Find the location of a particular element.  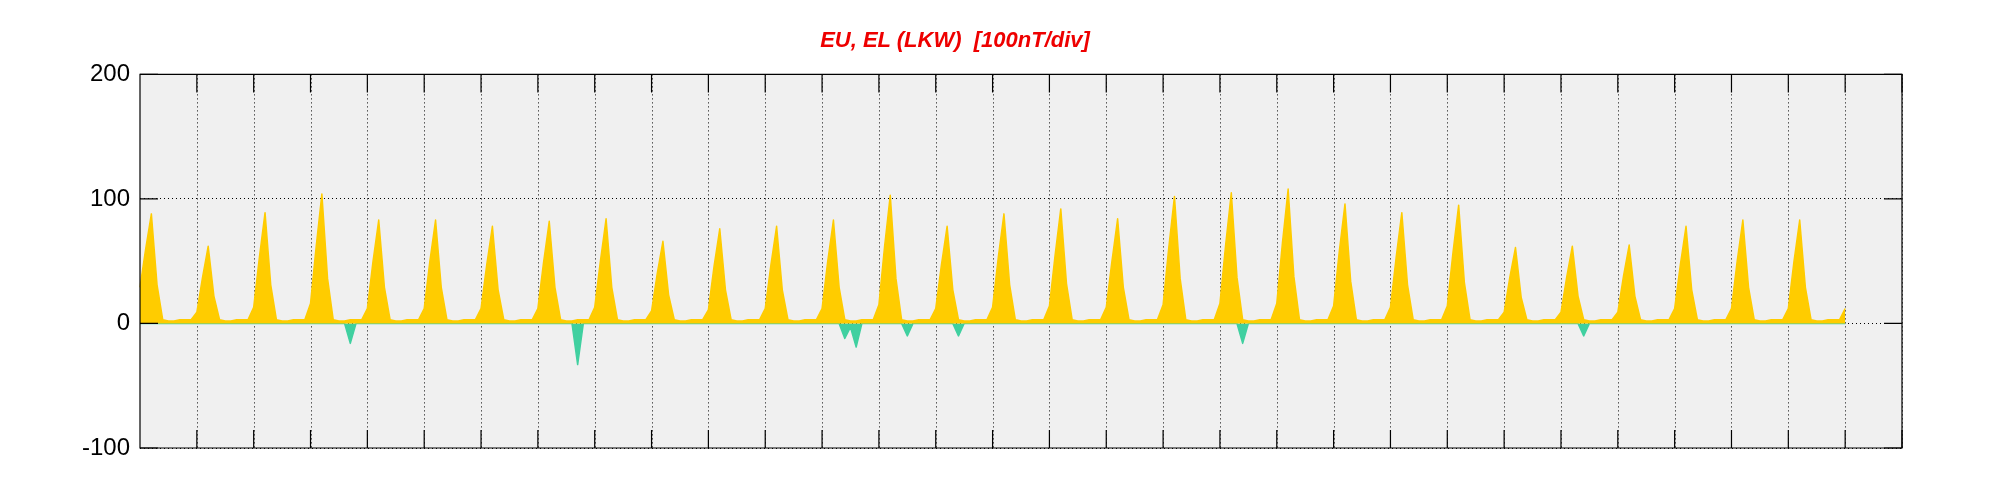

chart-title: EU, EL (LKW) [100nT/div] is located at coordinates (955, 40).